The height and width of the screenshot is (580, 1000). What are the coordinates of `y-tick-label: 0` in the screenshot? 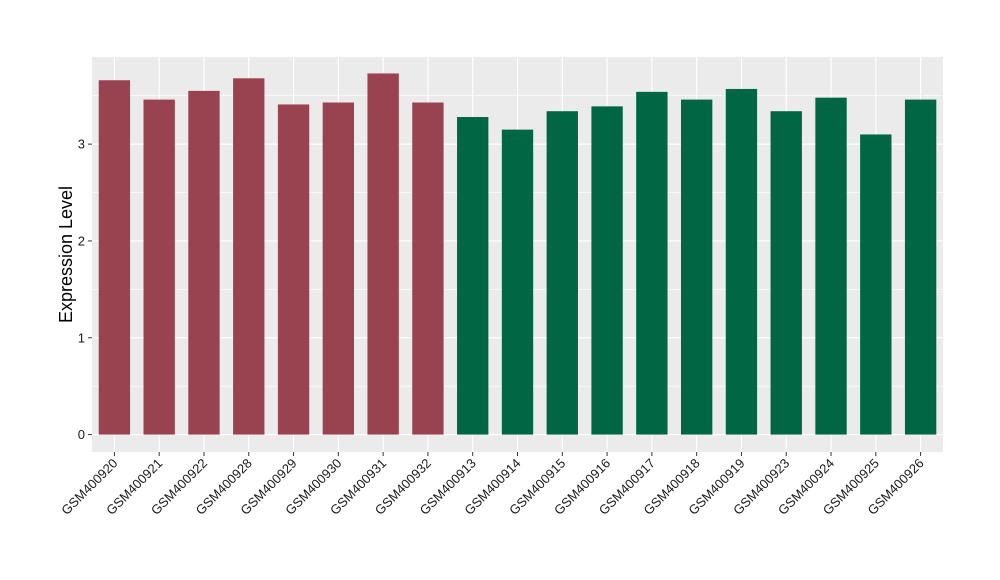 It's located at (81, 434).